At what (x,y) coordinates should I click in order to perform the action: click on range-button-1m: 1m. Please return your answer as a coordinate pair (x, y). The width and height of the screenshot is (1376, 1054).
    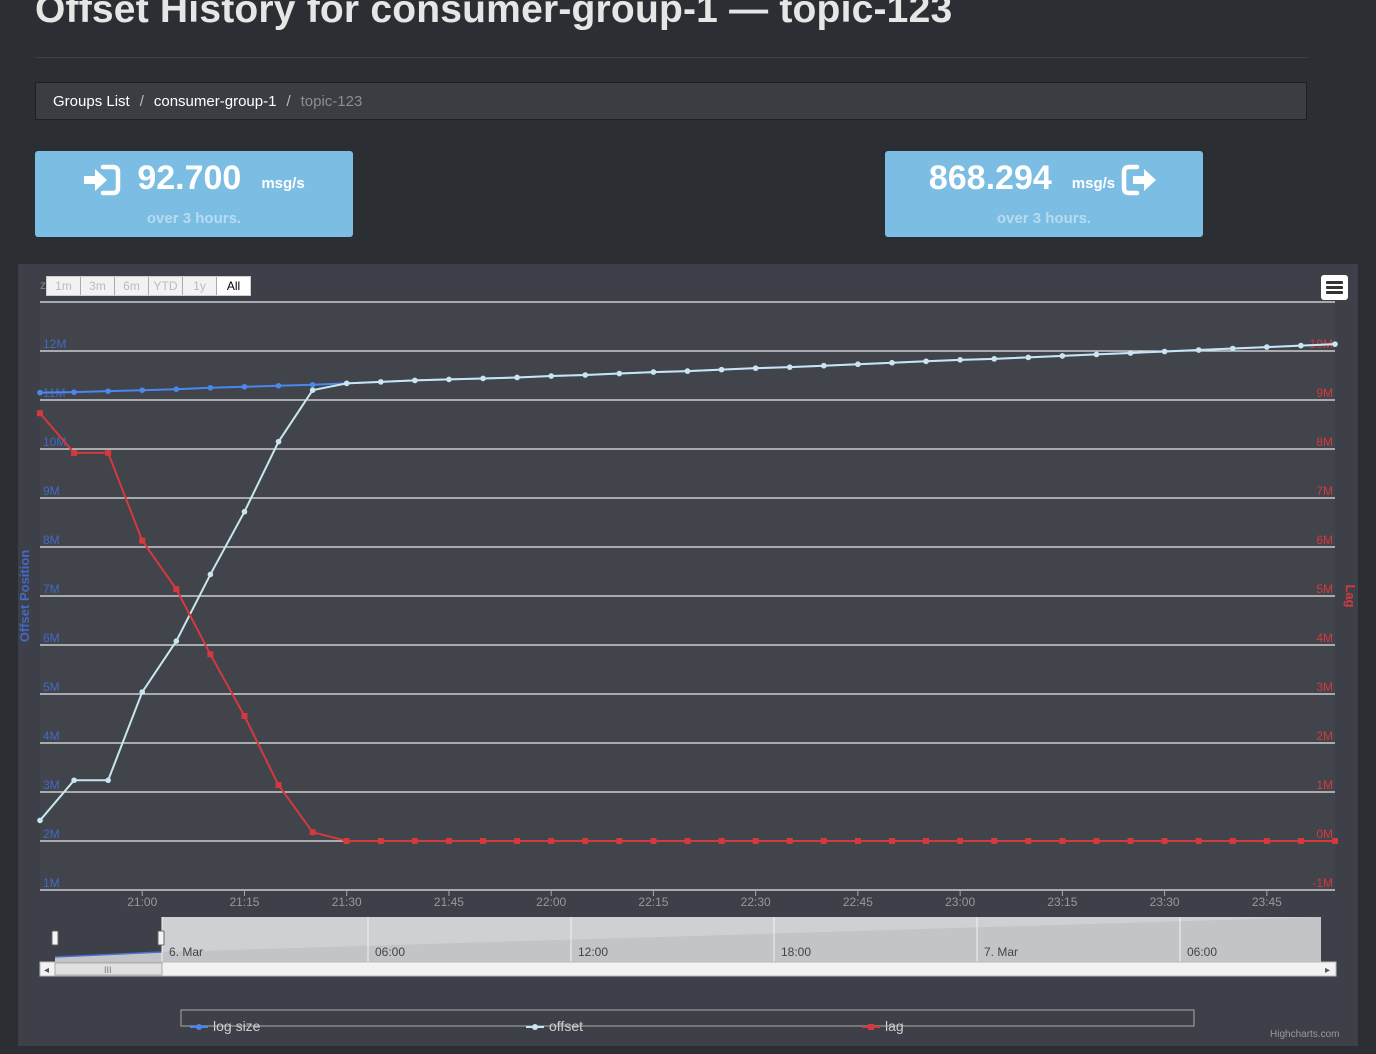
    Looking at the image, I should click on (64, 286).